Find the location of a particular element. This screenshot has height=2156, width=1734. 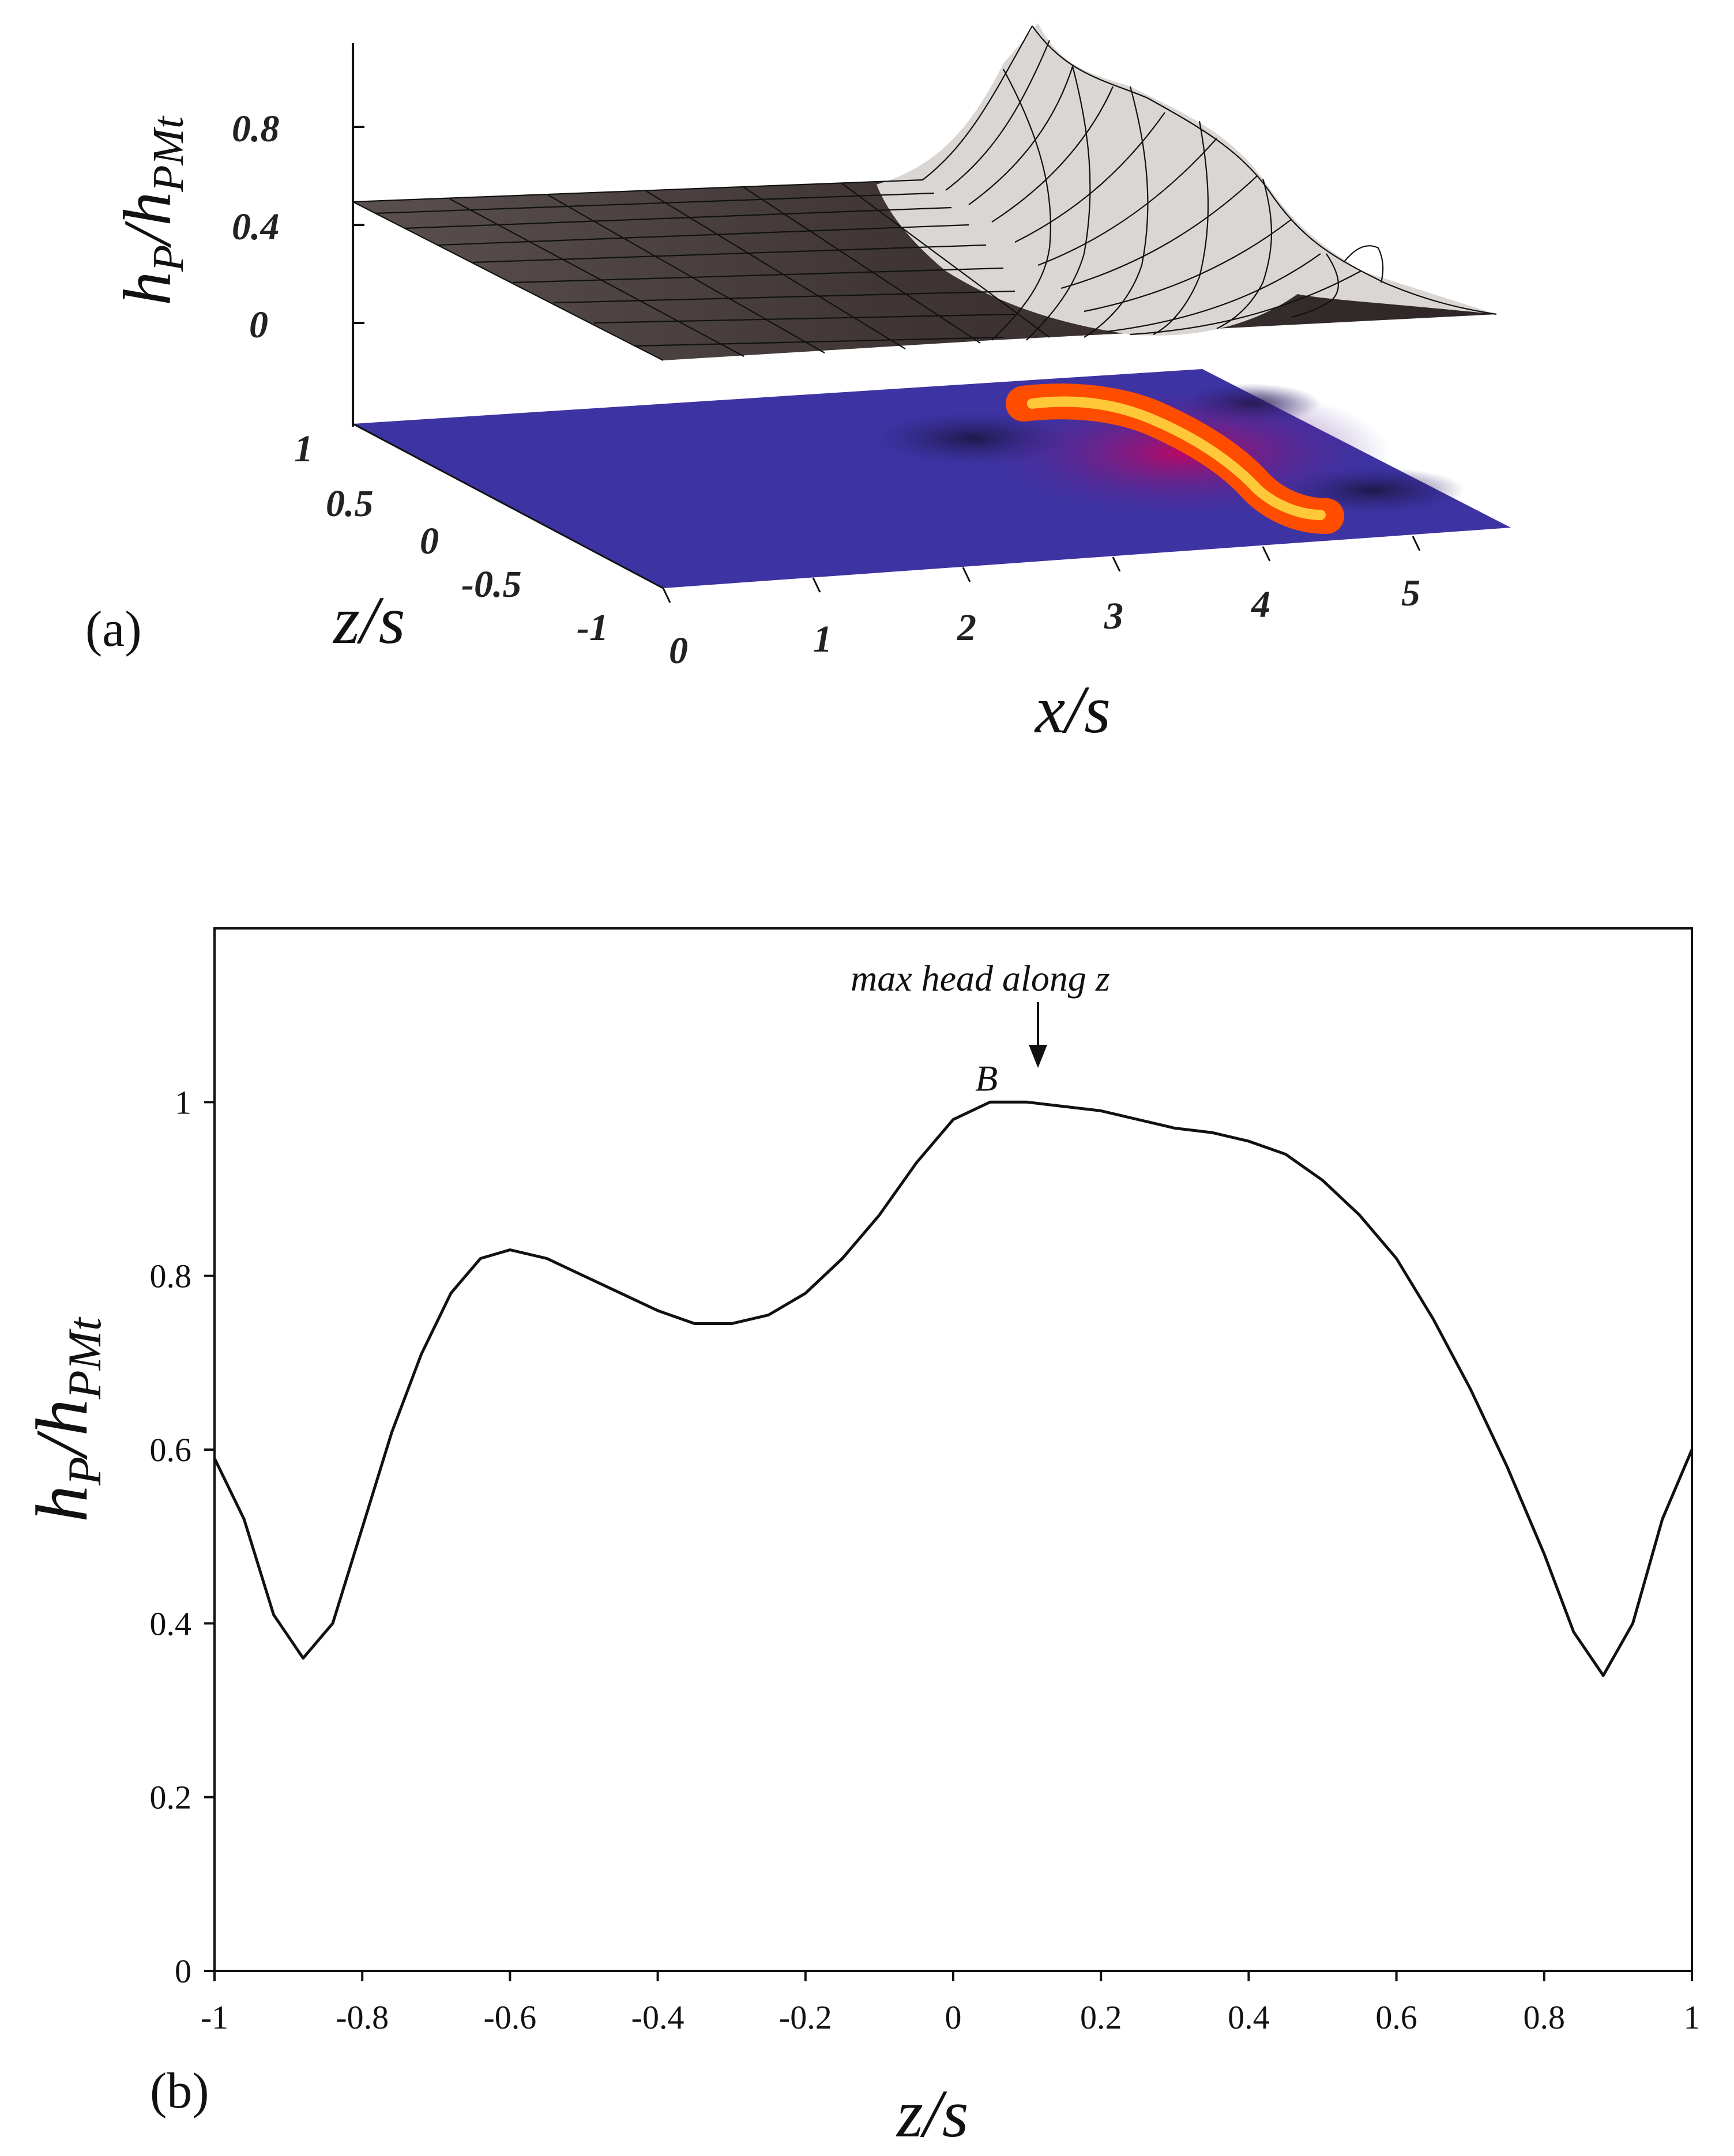

wireframe-surface is located at coordinates (925, 192).